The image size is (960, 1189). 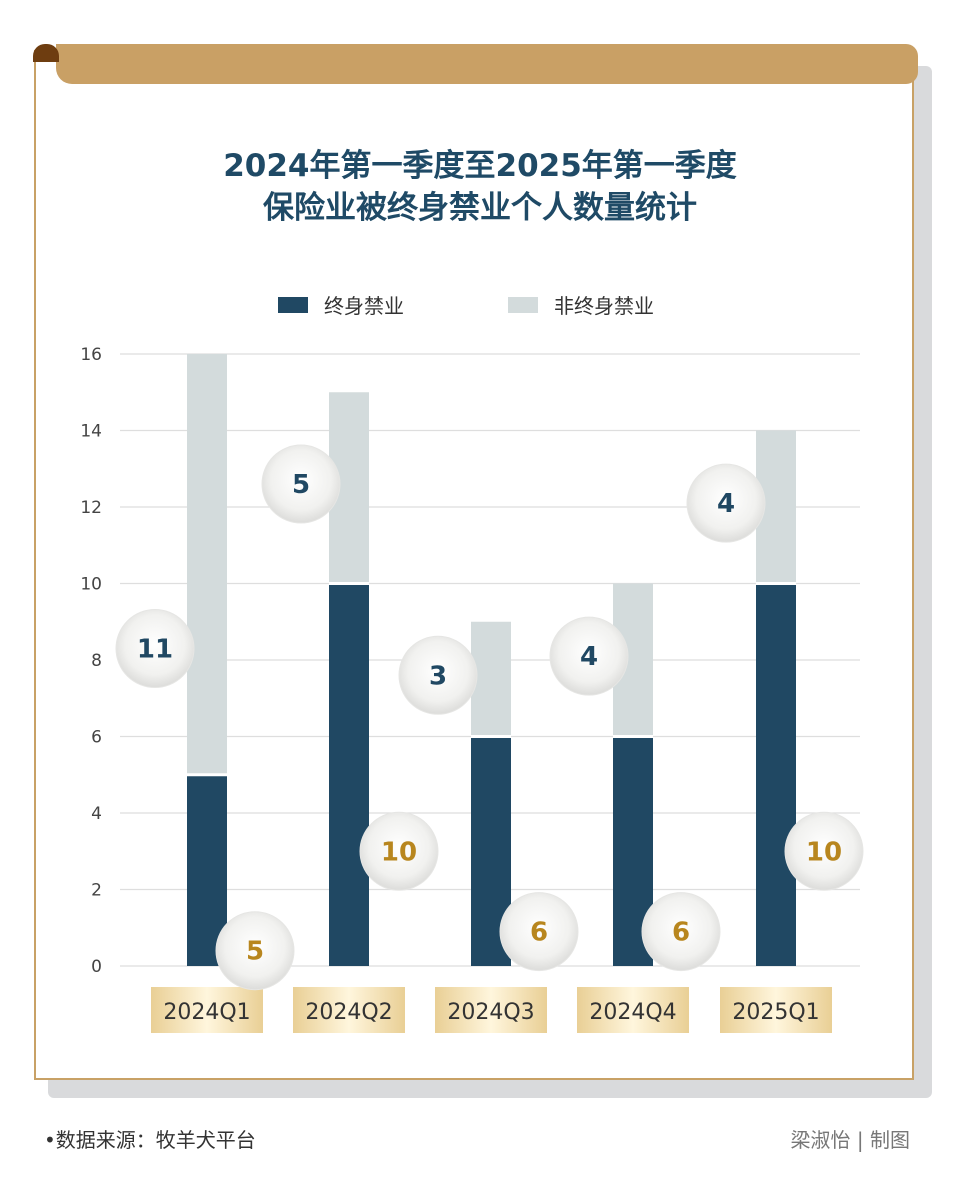 I want to click on category-label: 2024Q1, so click(x=206, y=1012).